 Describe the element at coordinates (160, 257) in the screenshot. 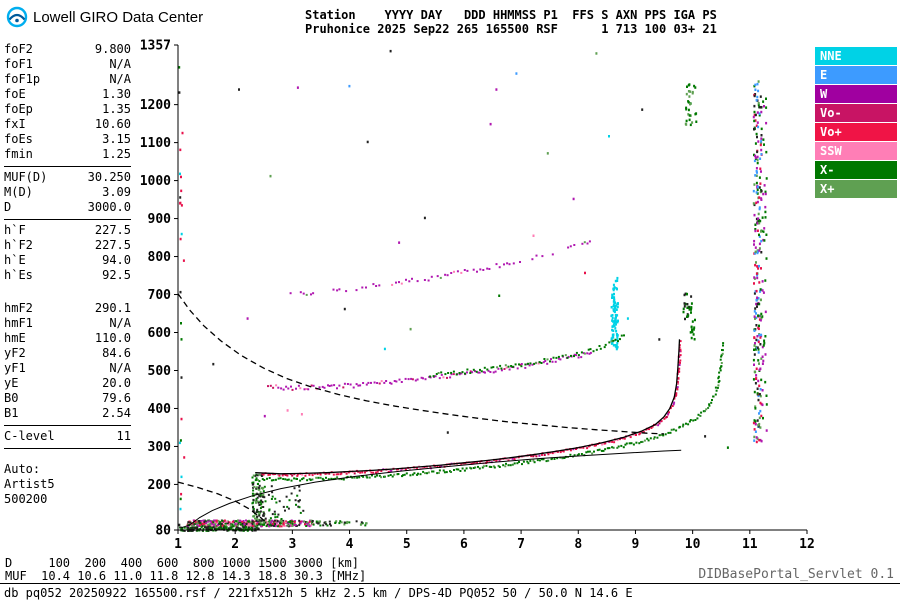

I see `svg-text: 800` at that location.